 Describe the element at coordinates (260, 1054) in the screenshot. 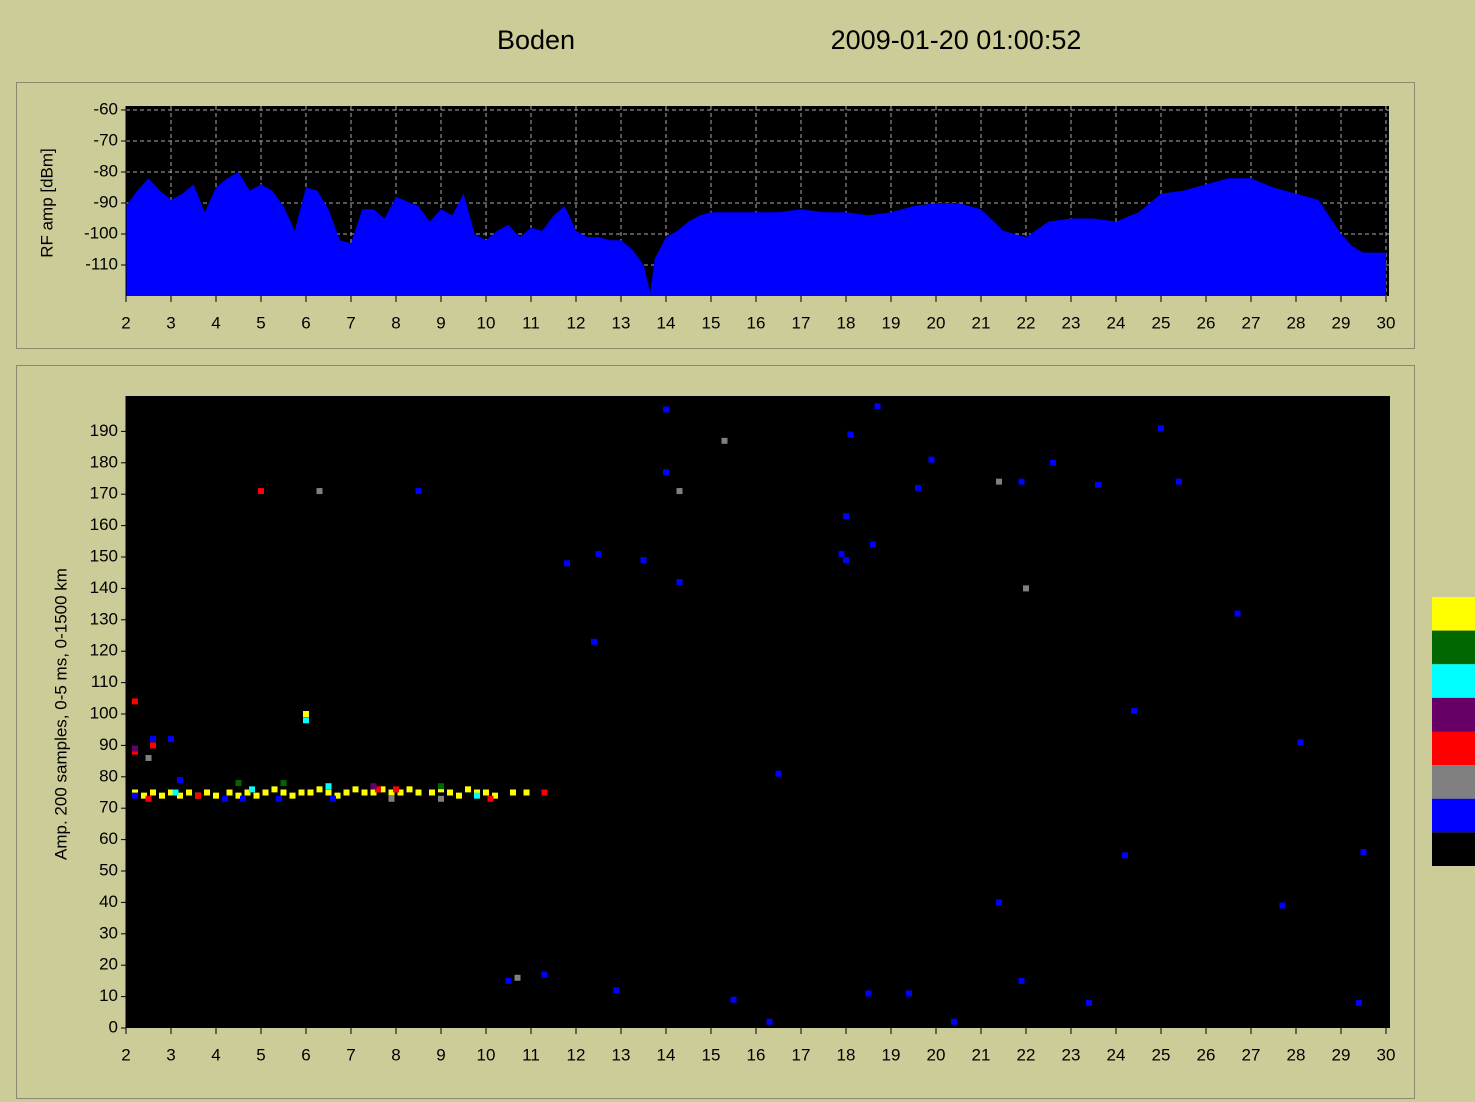

I see `x-tick-label: 5` at that location.